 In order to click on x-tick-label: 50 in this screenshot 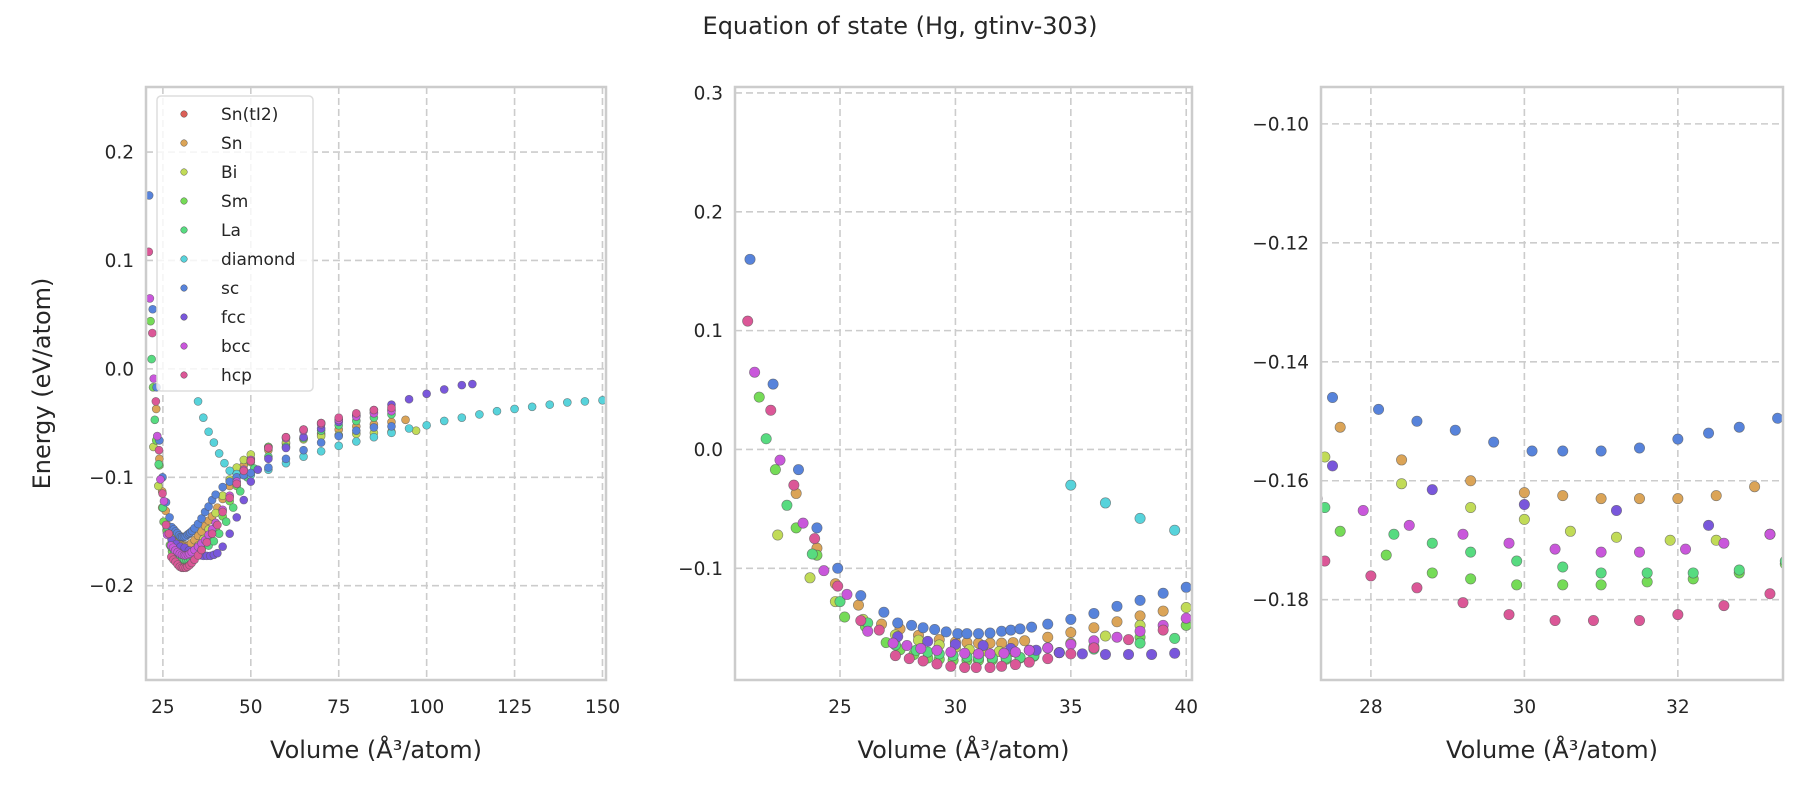, I will do `click(251, 707)`.